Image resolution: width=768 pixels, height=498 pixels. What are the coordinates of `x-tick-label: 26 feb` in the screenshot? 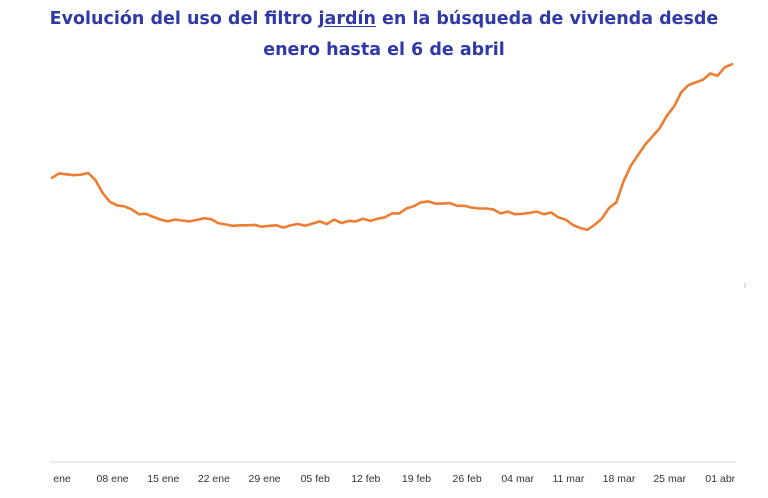 It's located at (466, 479).